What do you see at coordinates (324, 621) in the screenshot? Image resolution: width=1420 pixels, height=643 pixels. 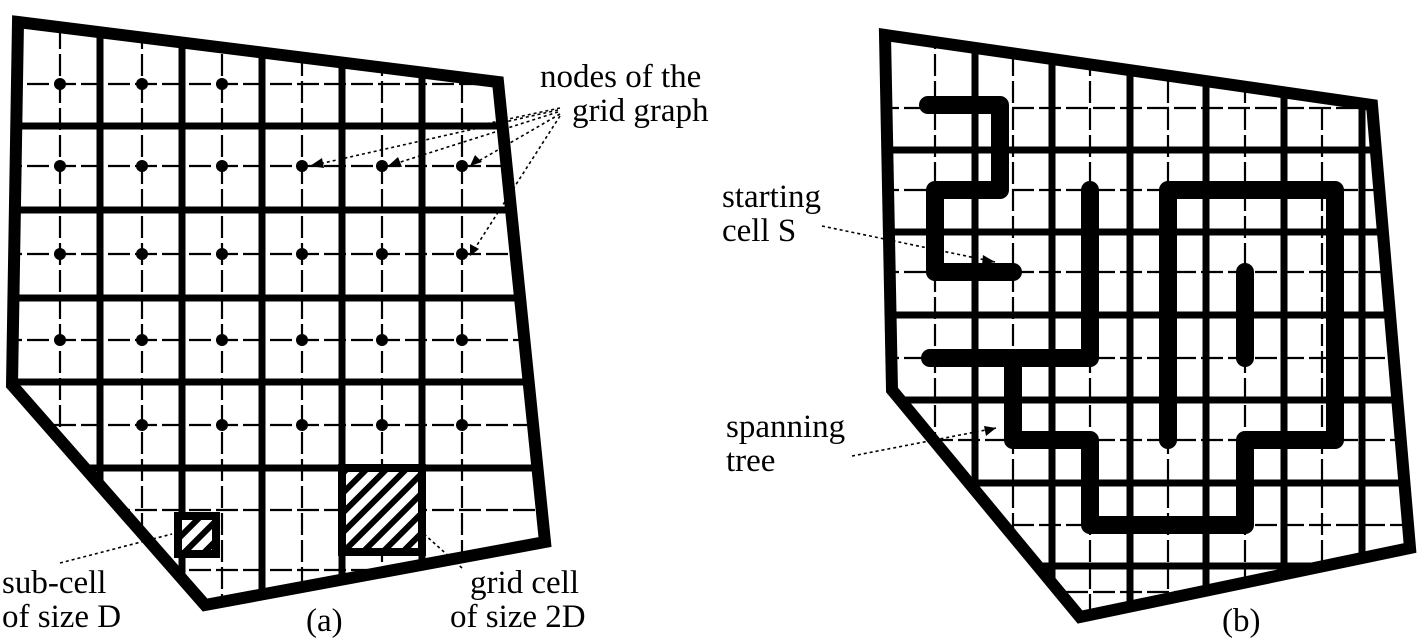 I see `caption-a: (a)` at bounding box center [324, 621].